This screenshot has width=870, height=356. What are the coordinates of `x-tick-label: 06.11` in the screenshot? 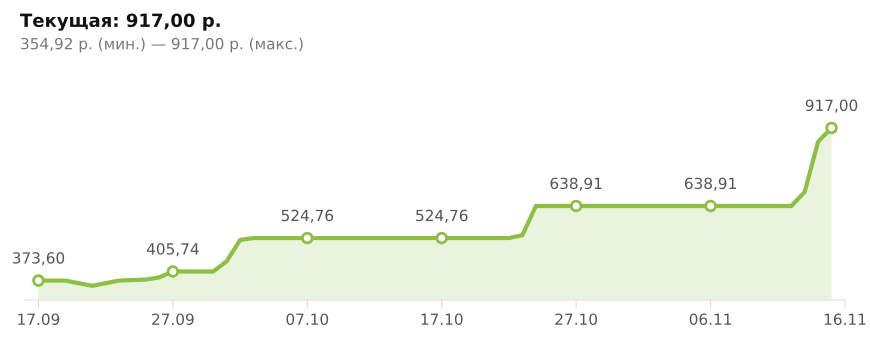 It's located at (711, 319).